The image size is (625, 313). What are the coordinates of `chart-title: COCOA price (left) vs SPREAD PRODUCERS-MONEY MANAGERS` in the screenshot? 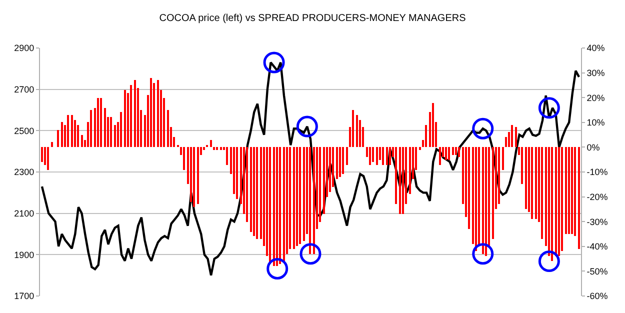 It's located at (312, 18).